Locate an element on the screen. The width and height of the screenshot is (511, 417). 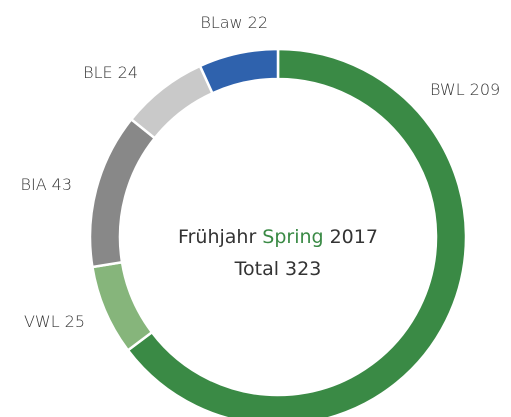
title-part: 2017 is located at coordinates (354, 237).